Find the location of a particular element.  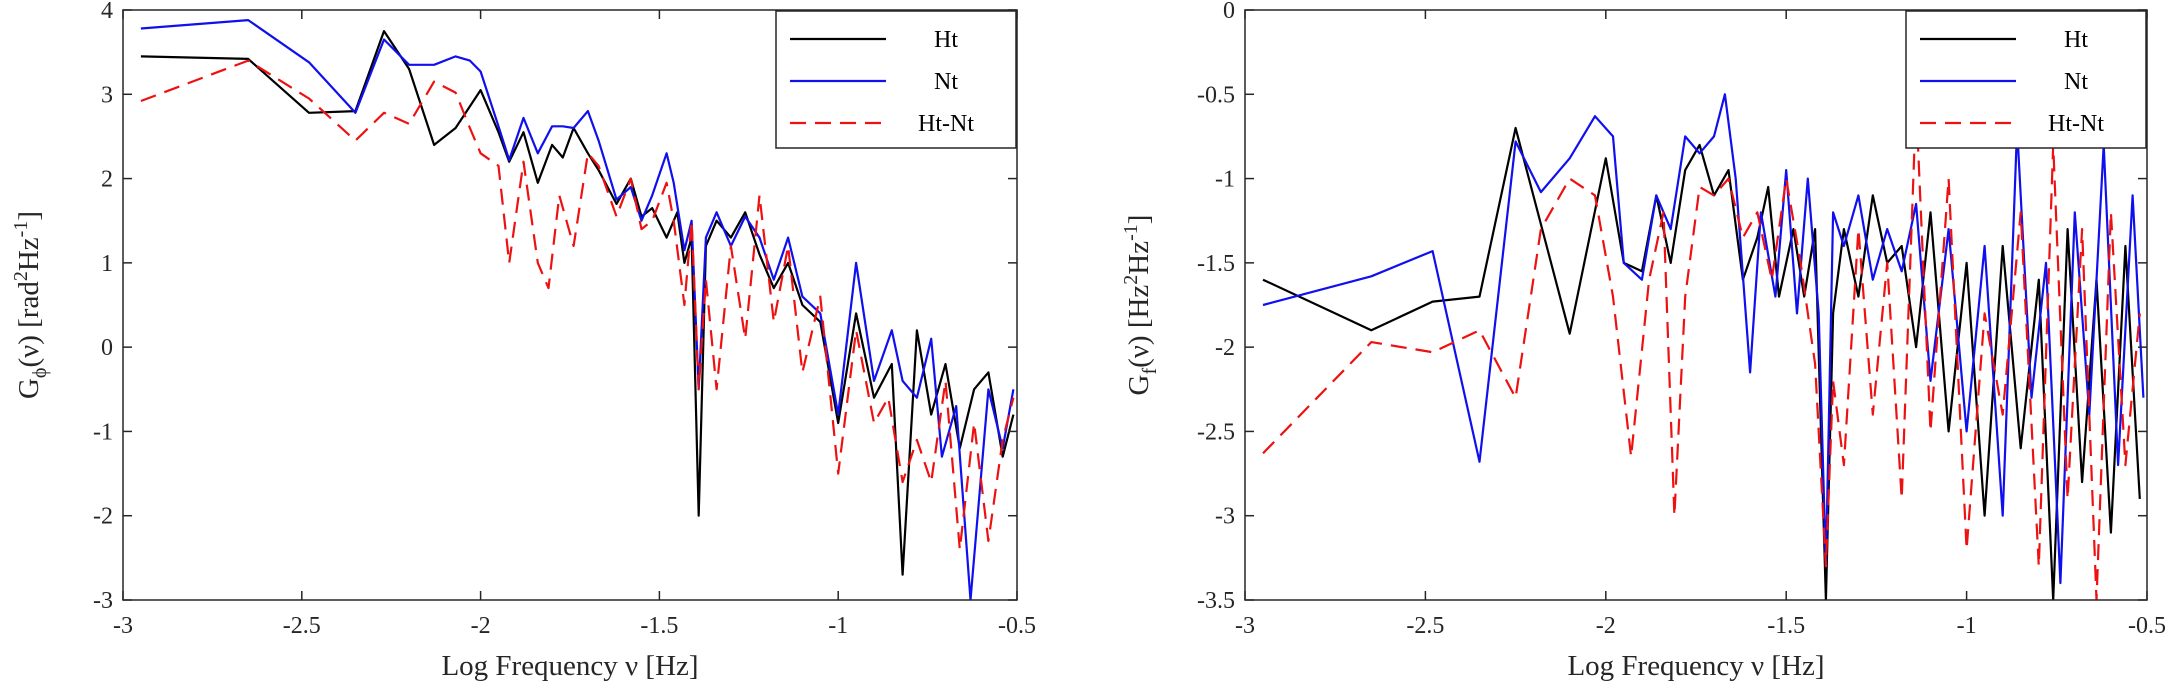

y-tick-label: -2.5 is located at coordinates (1216, 432).